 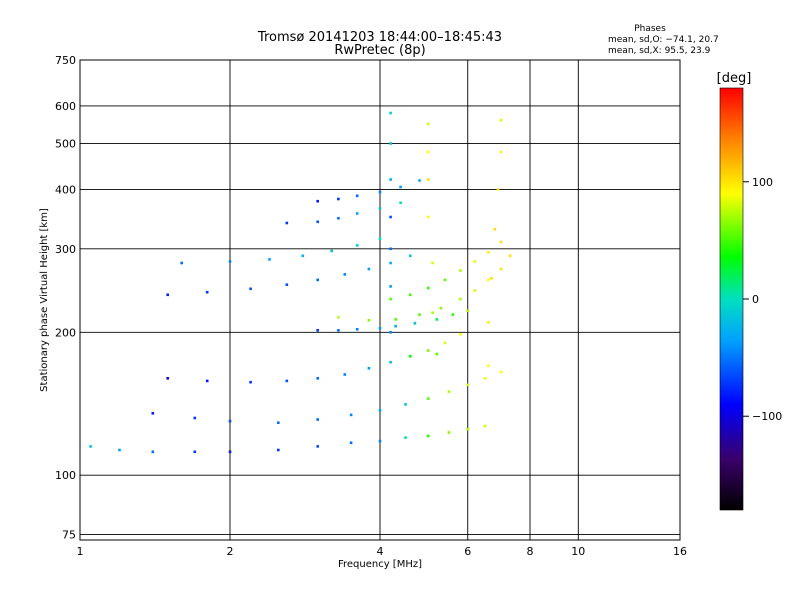 I want to click on phases-title: Phases, so click(x=650, y=29).